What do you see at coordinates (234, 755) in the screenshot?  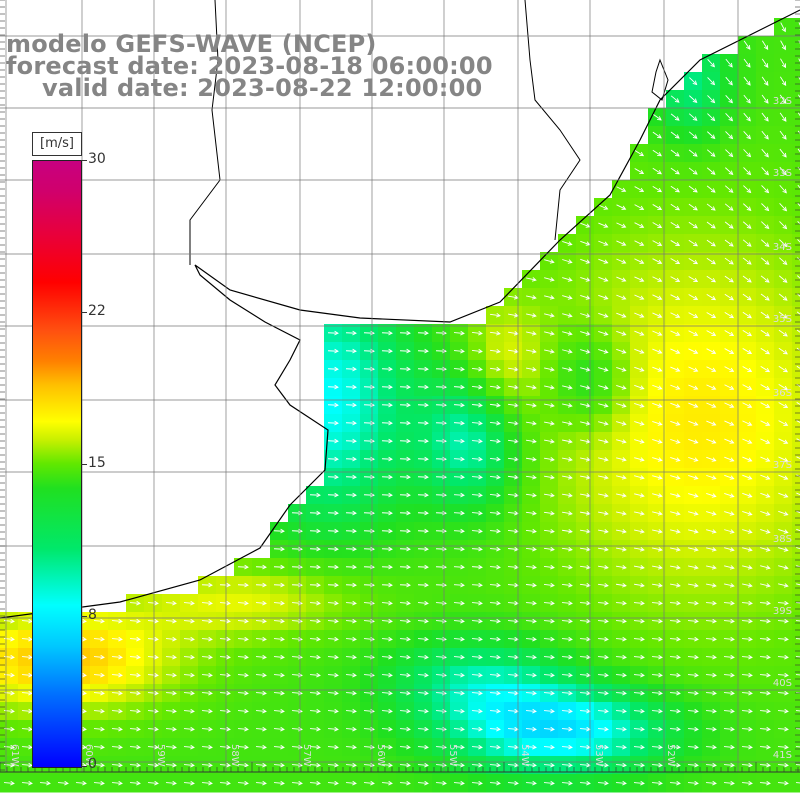 I see `longitude-label: 58W` at bounding box center [234, 755].